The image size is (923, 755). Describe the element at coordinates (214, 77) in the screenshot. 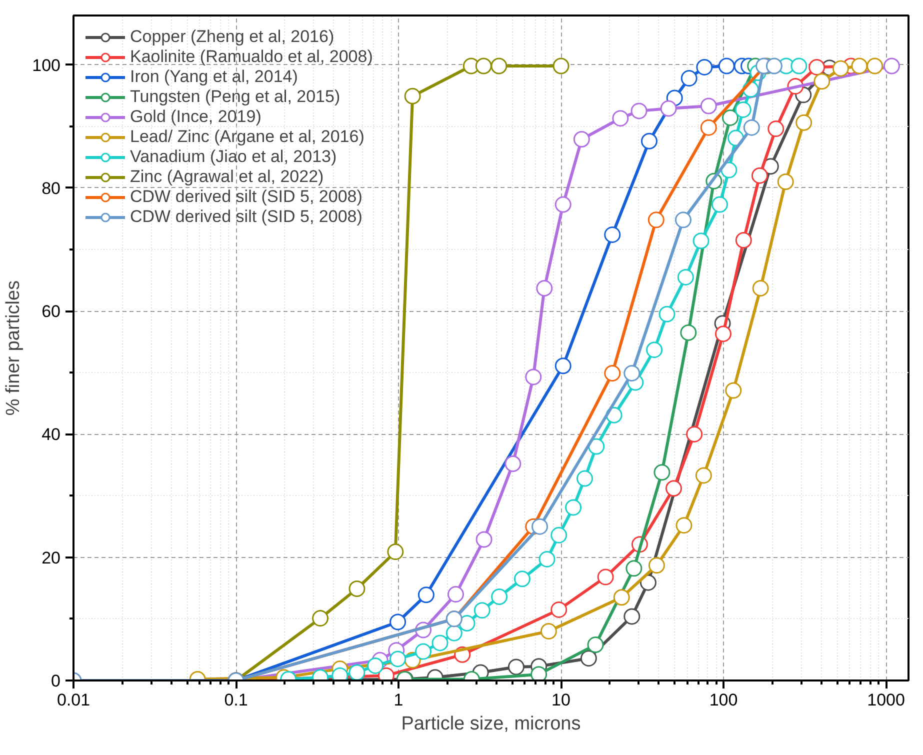

I see `legend-label: Iron (Yang et al, 2014)` at that location.